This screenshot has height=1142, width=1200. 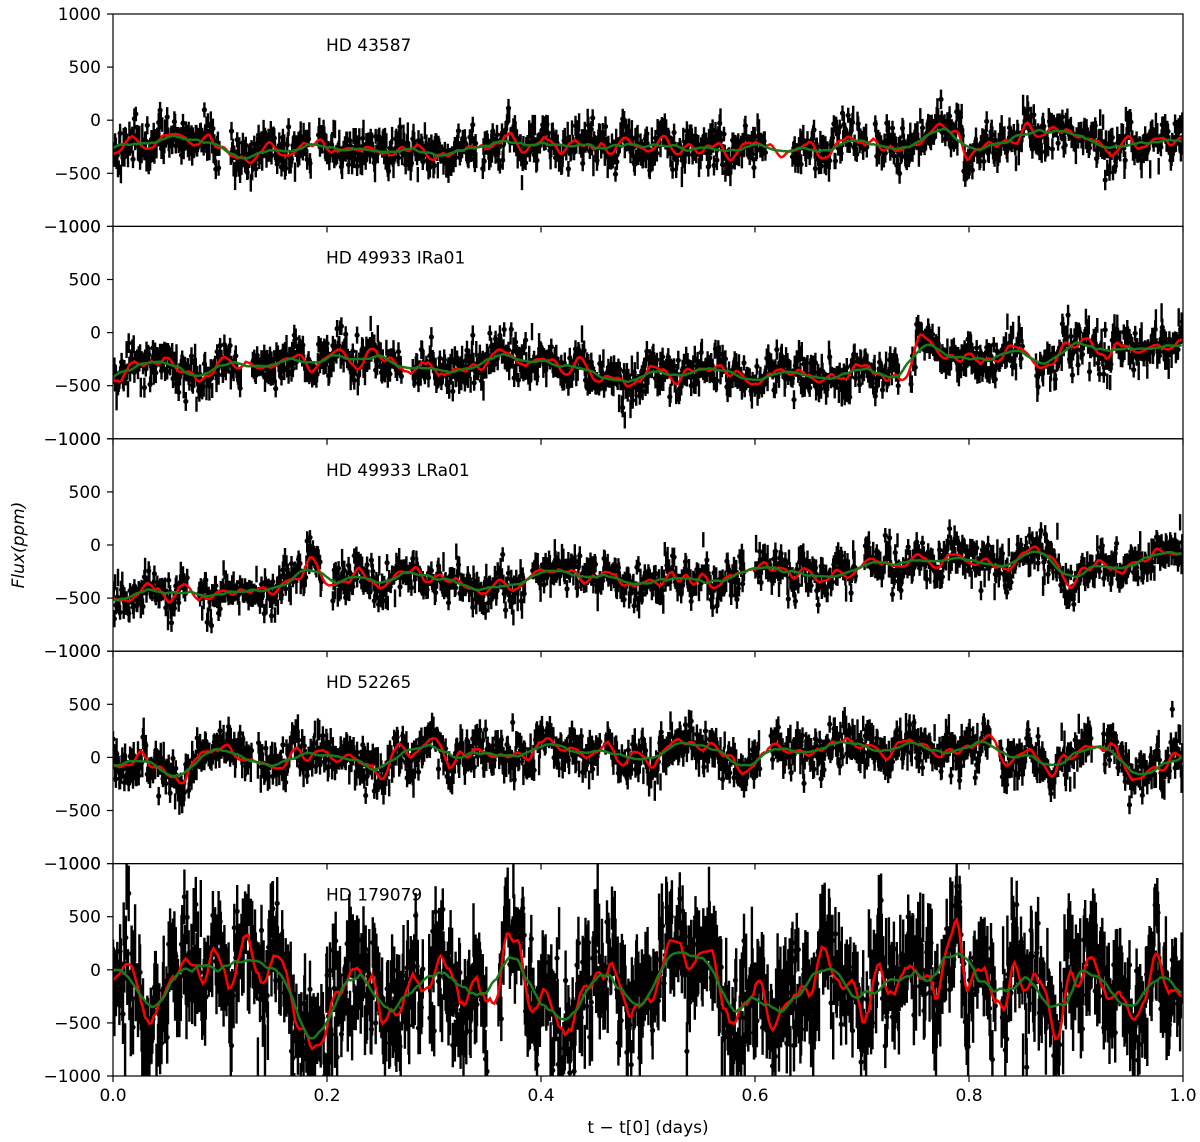 What do you see at coordinates (374, 896) in the screenshot?
I see `panel-label: HD 179079` at bounding box center [374, 896].